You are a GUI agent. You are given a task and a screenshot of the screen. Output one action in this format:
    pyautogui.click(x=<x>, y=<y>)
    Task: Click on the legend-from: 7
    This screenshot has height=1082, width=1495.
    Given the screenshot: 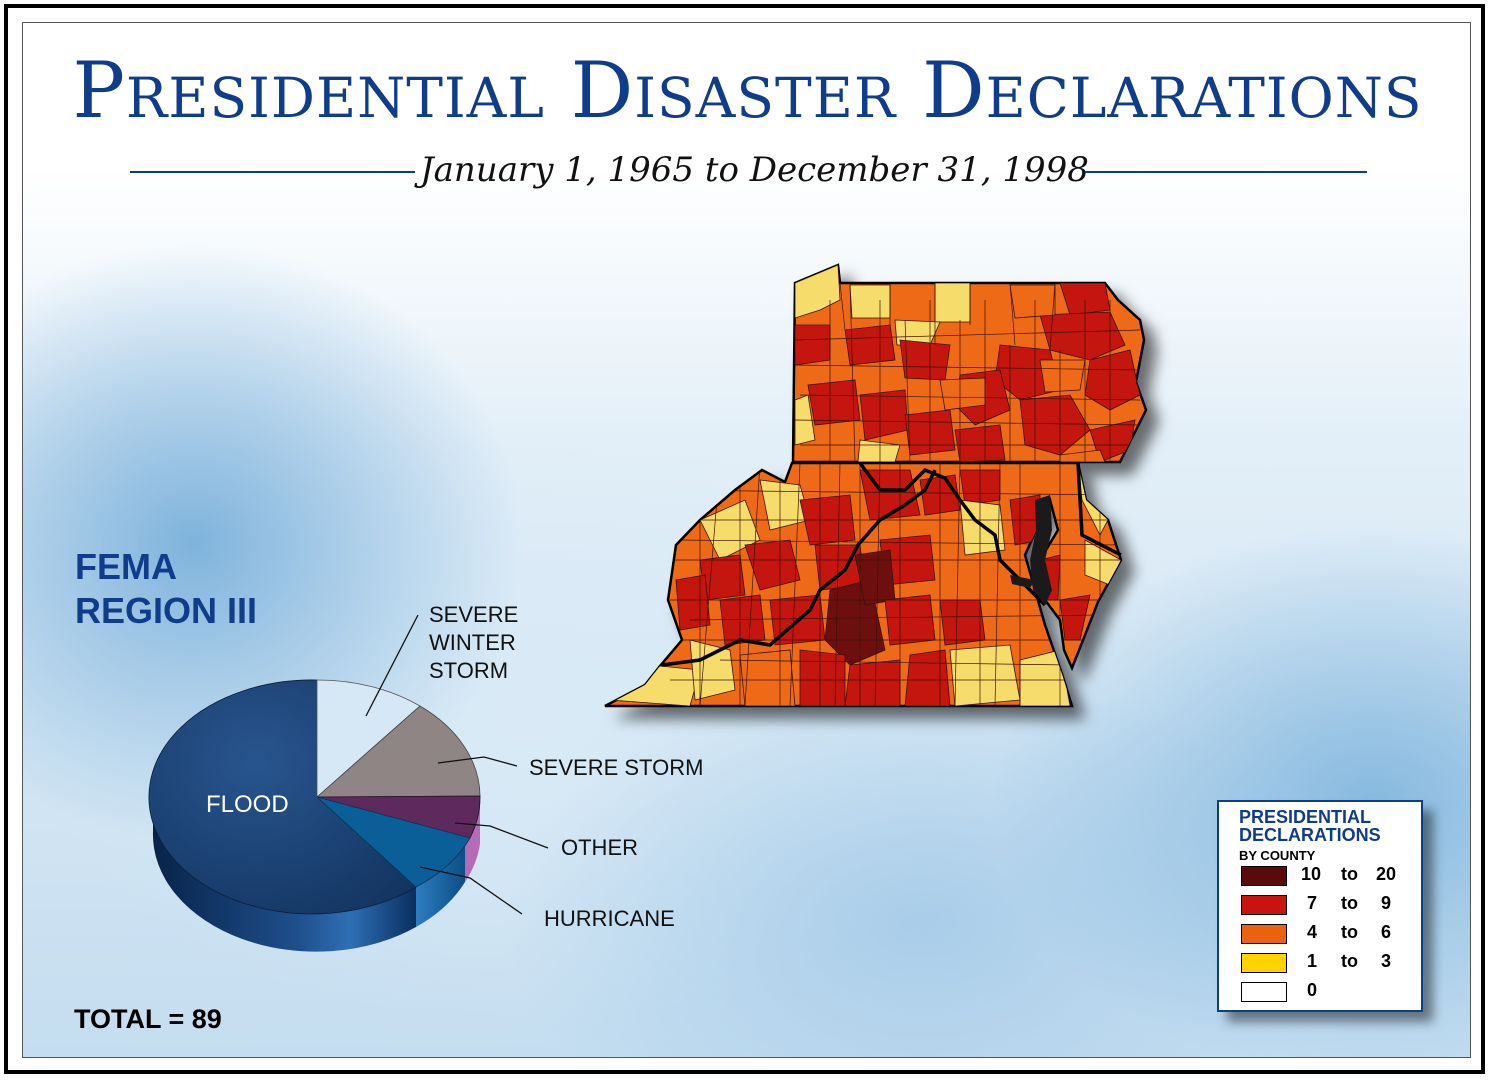 What is the action you would take?
    pyautogui.click(x=1312, y=903)
    